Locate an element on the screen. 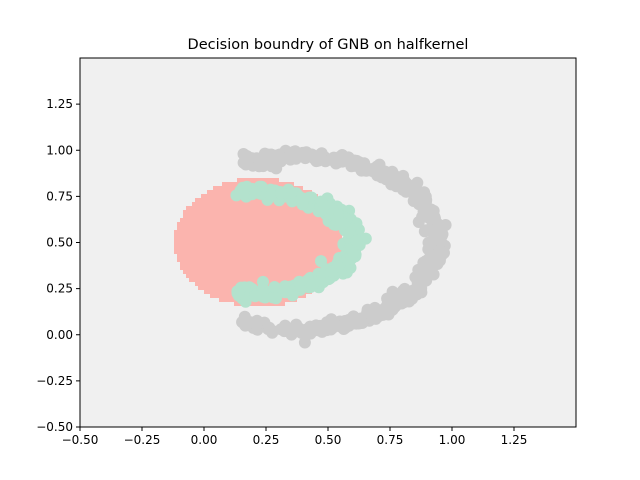 The image size is (640, 480). series-outer-half-ring is located at coordinates (344, 246).